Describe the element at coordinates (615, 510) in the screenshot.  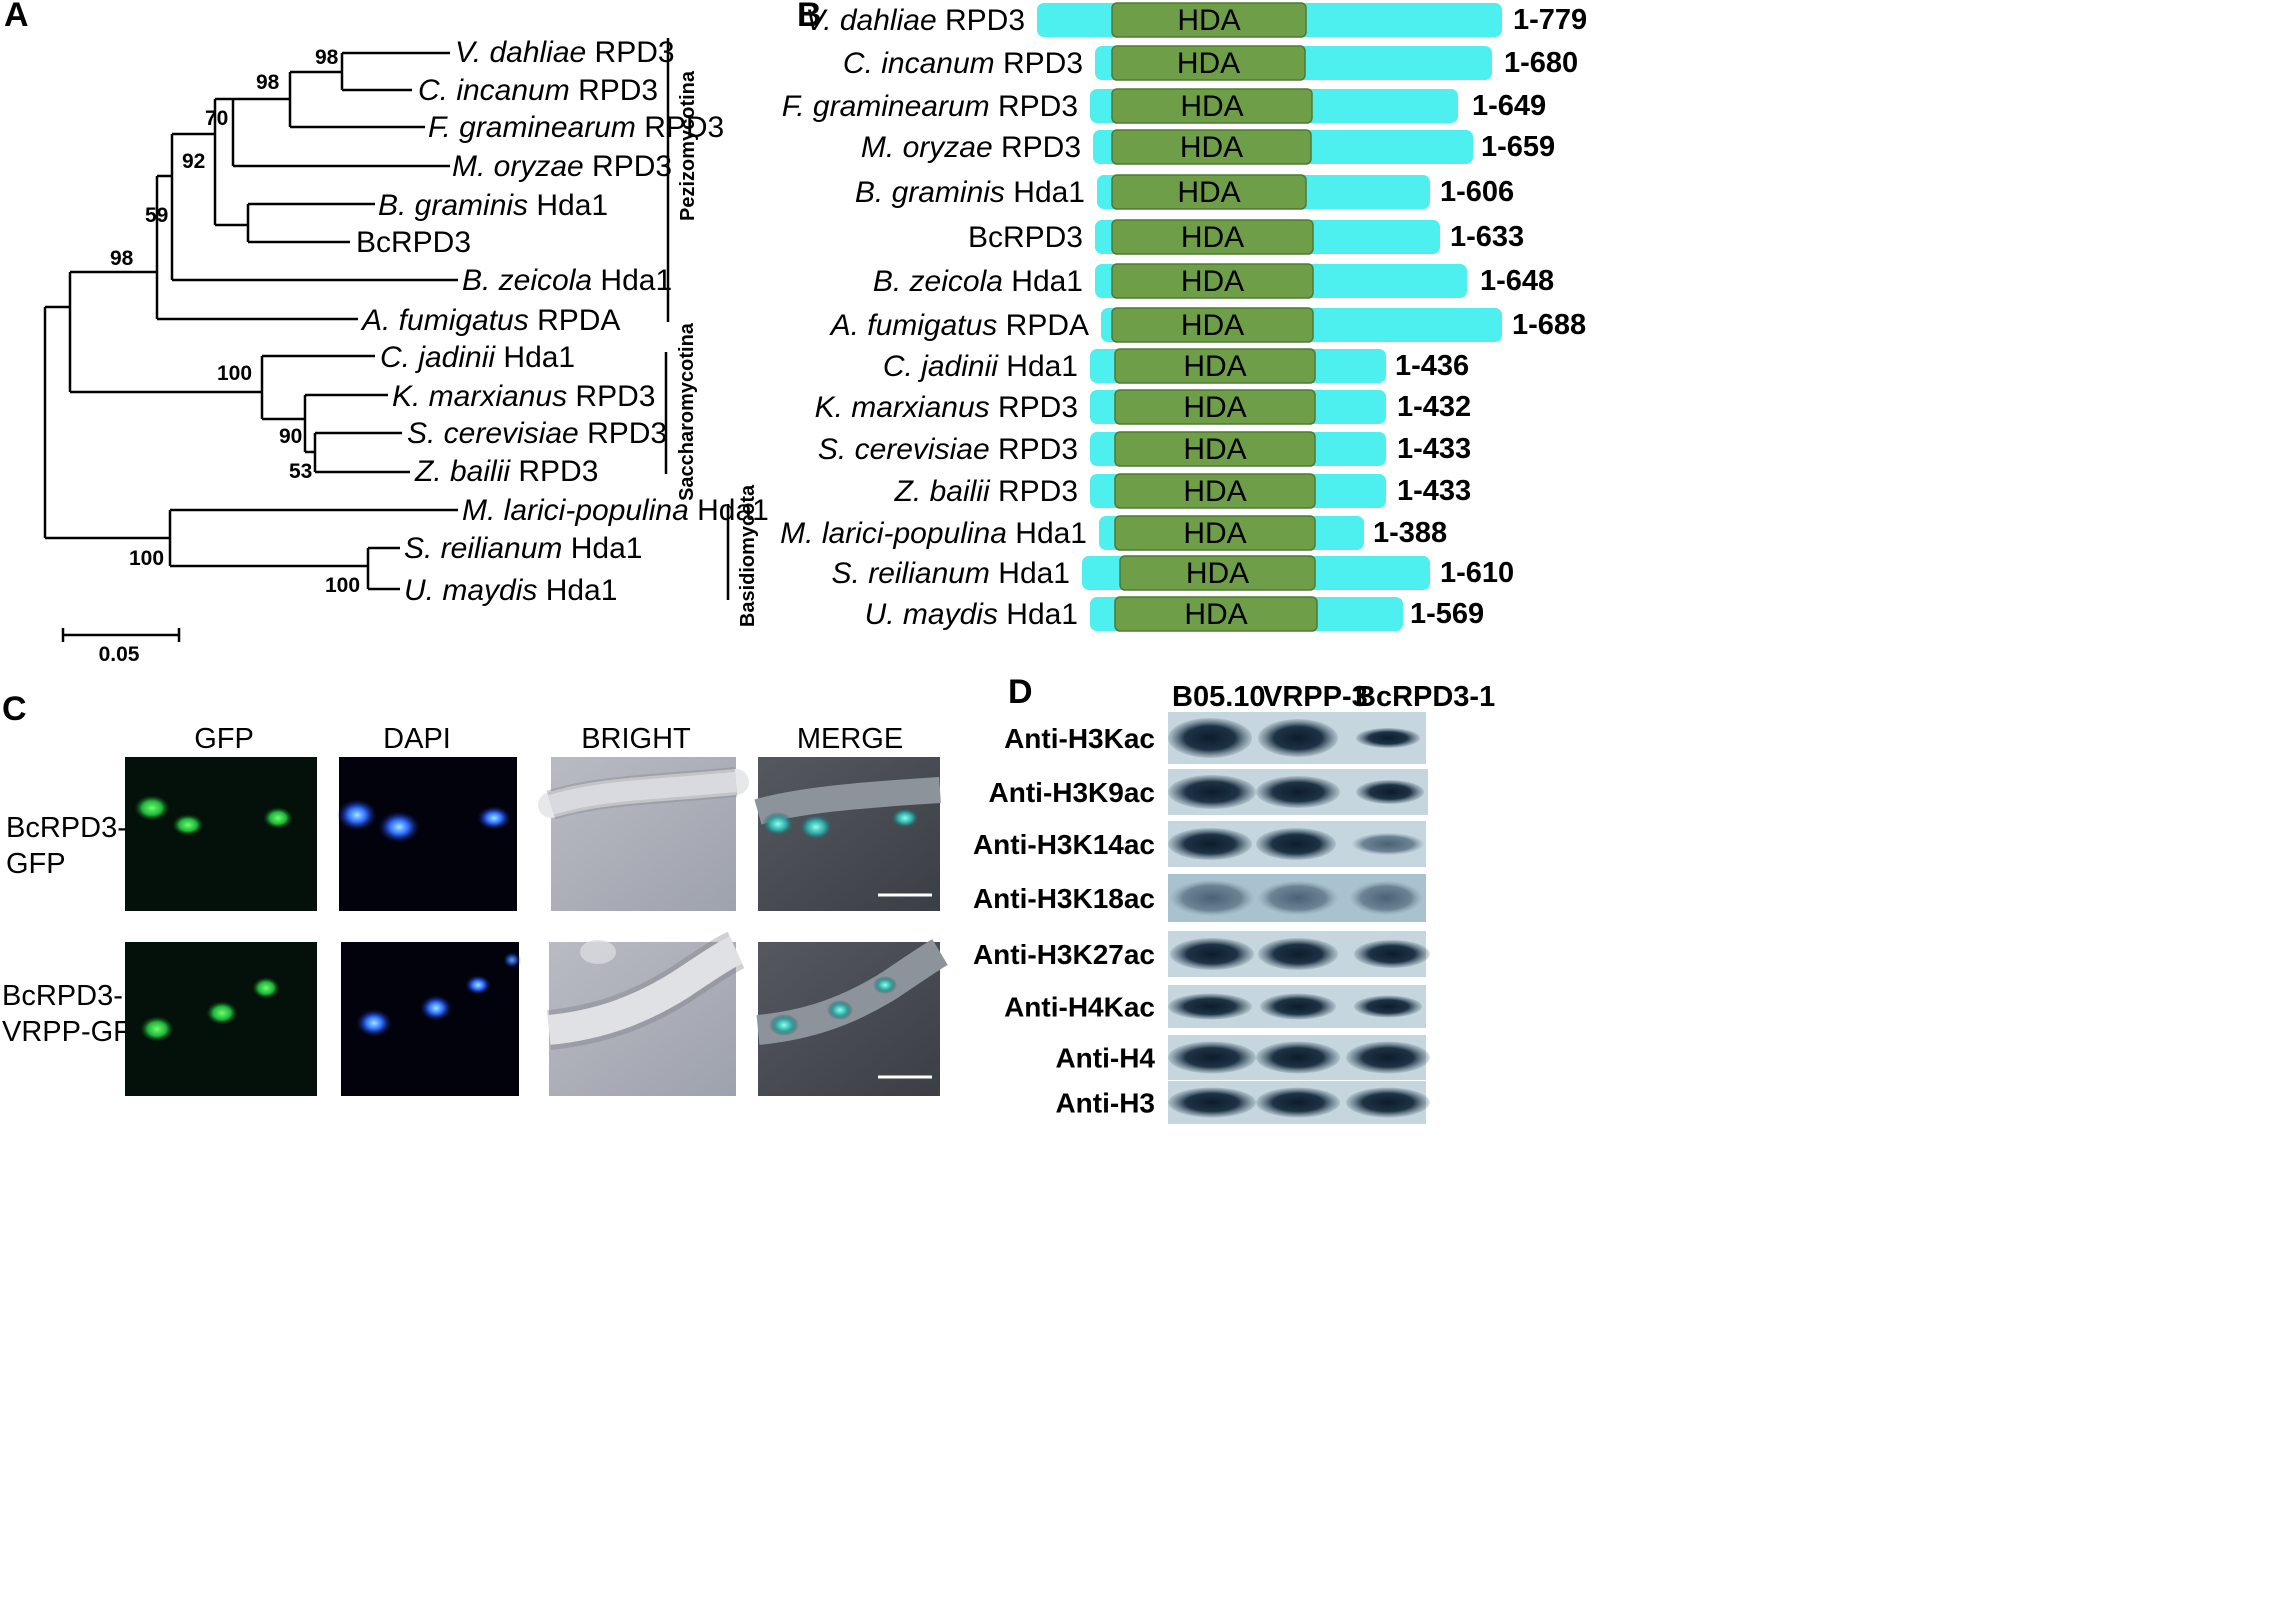
I see `taxon-label: M. larici-populina Hda1` at that location.